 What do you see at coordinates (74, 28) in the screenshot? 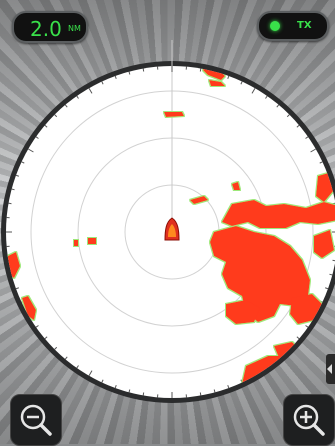
I see `range-unit: NM` at bounding box center [74, 28].